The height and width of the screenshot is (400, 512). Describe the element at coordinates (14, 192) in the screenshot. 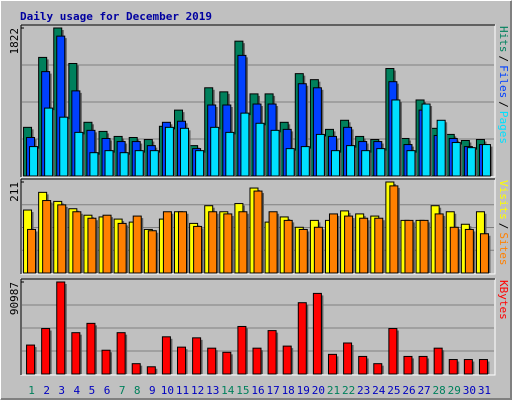

I see `y-tick-label: 211` at that location.